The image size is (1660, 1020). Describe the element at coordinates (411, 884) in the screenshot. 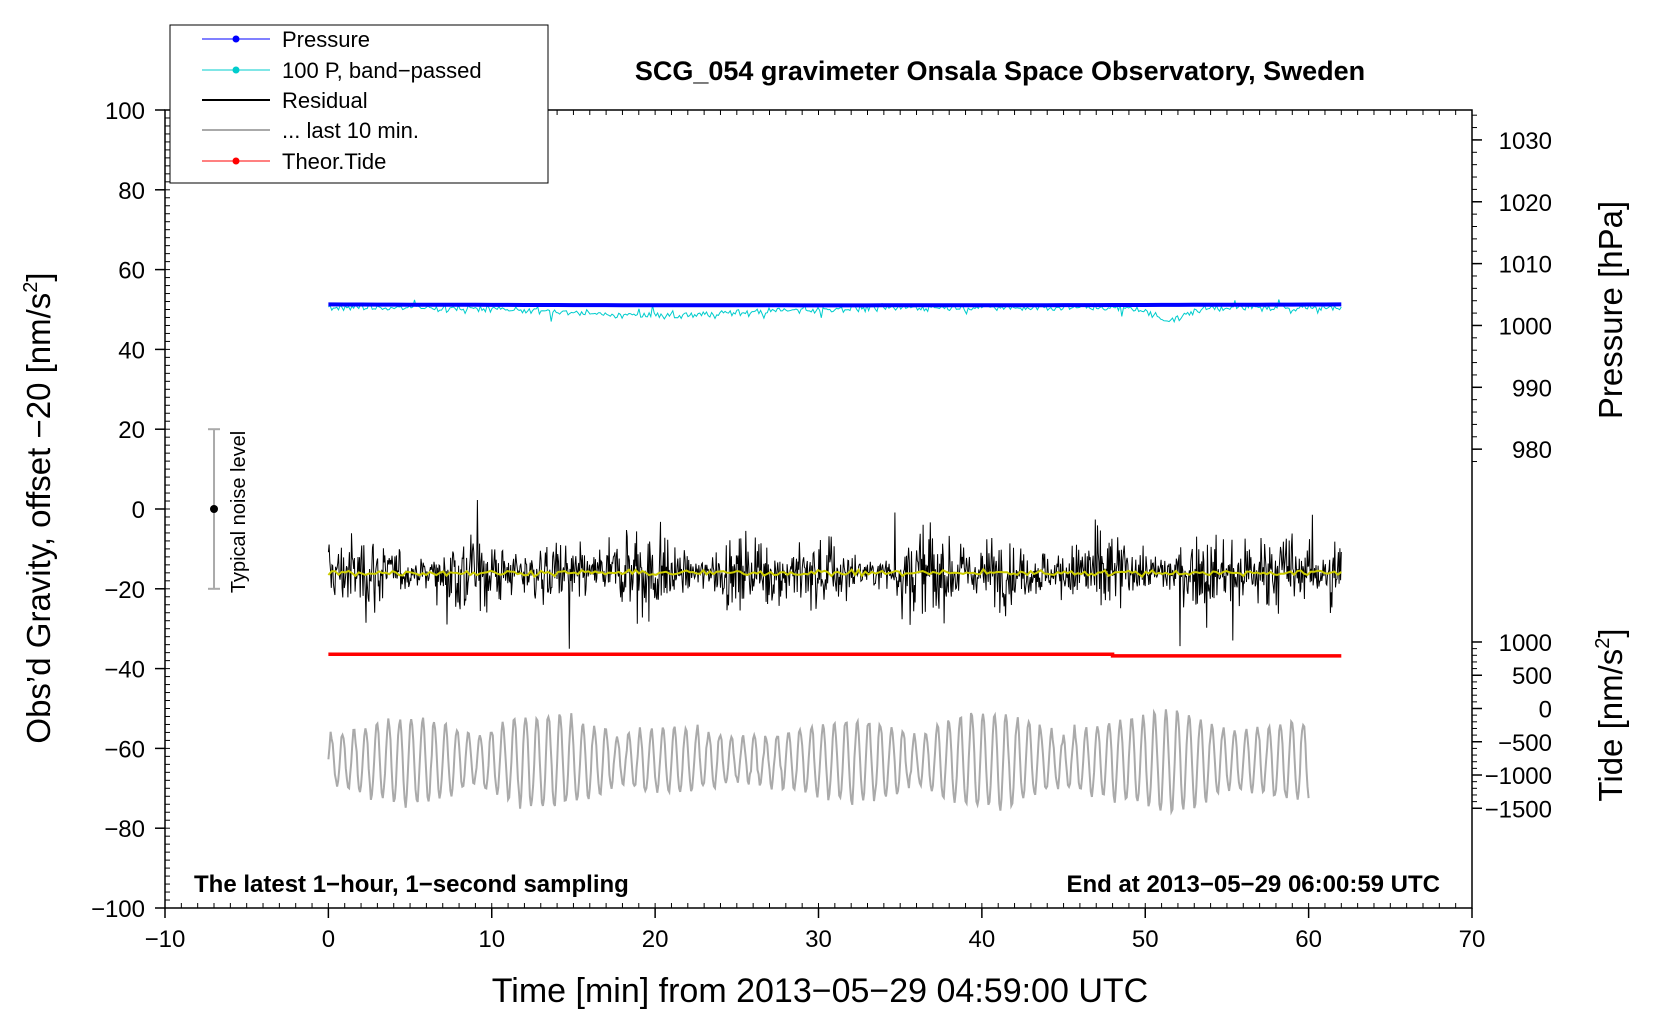

I see `annotation-sampling: The latest 1−hour, 1−second sampling` at that location.